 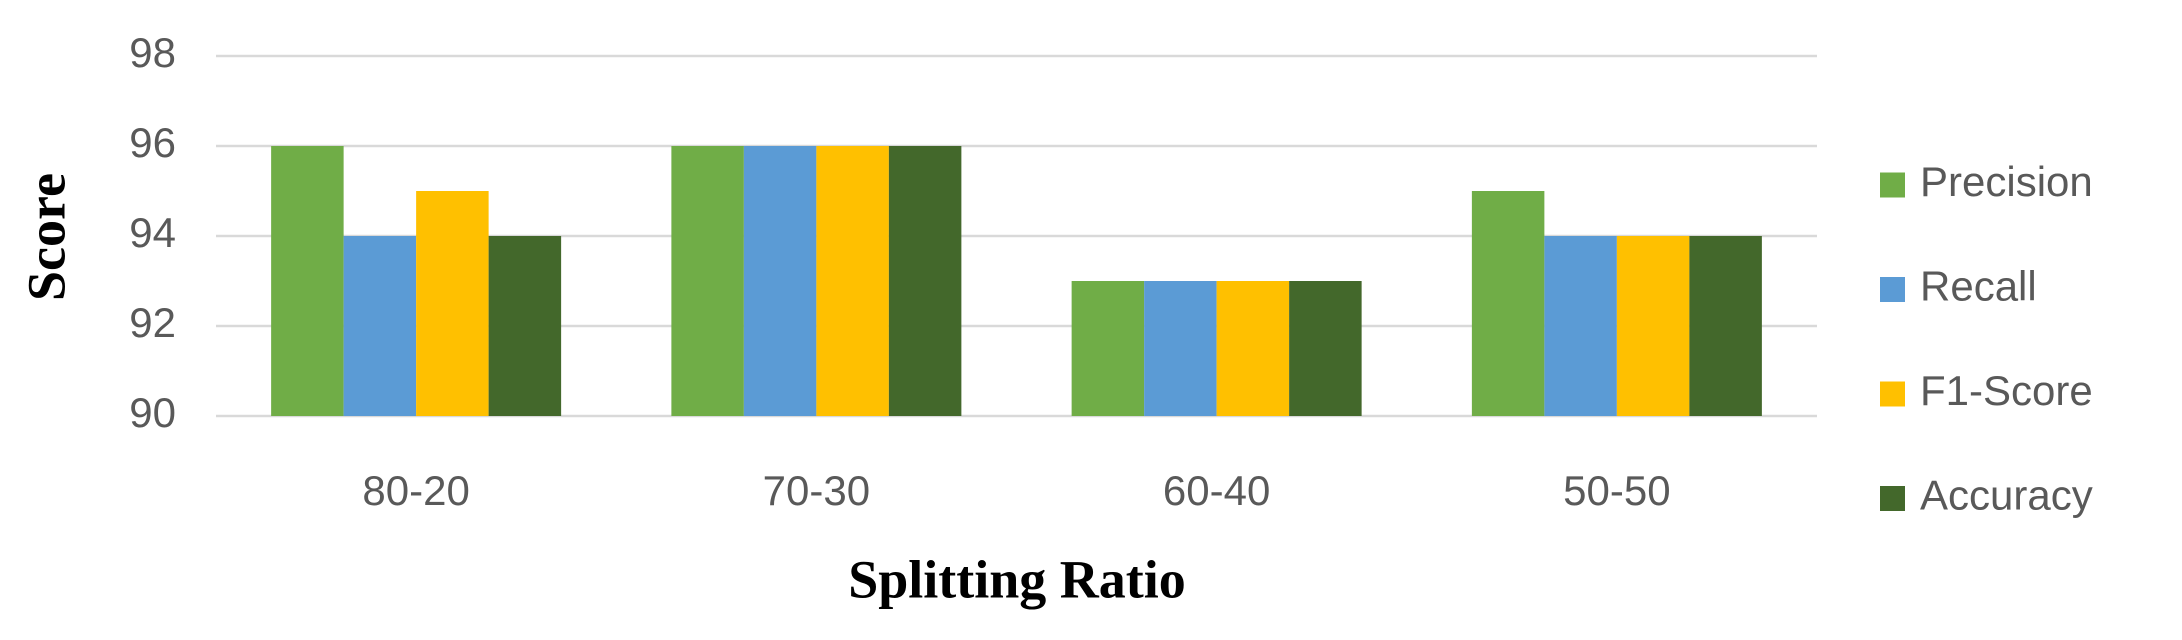 What do you see at coordinates (152, 142) in the screenshot?
I see `y-tick-label: 96` at bounding box center [152, 142].